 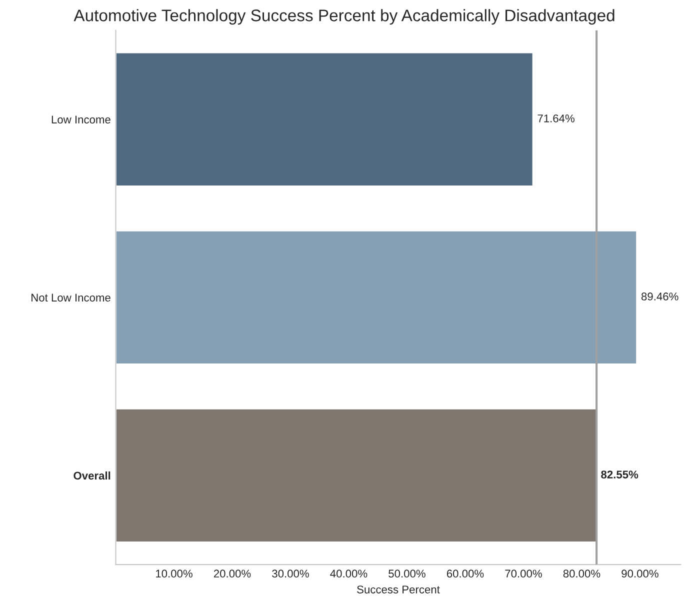 I want to click on y-tick-label: Not Low Income, so click(x=71, y=298).